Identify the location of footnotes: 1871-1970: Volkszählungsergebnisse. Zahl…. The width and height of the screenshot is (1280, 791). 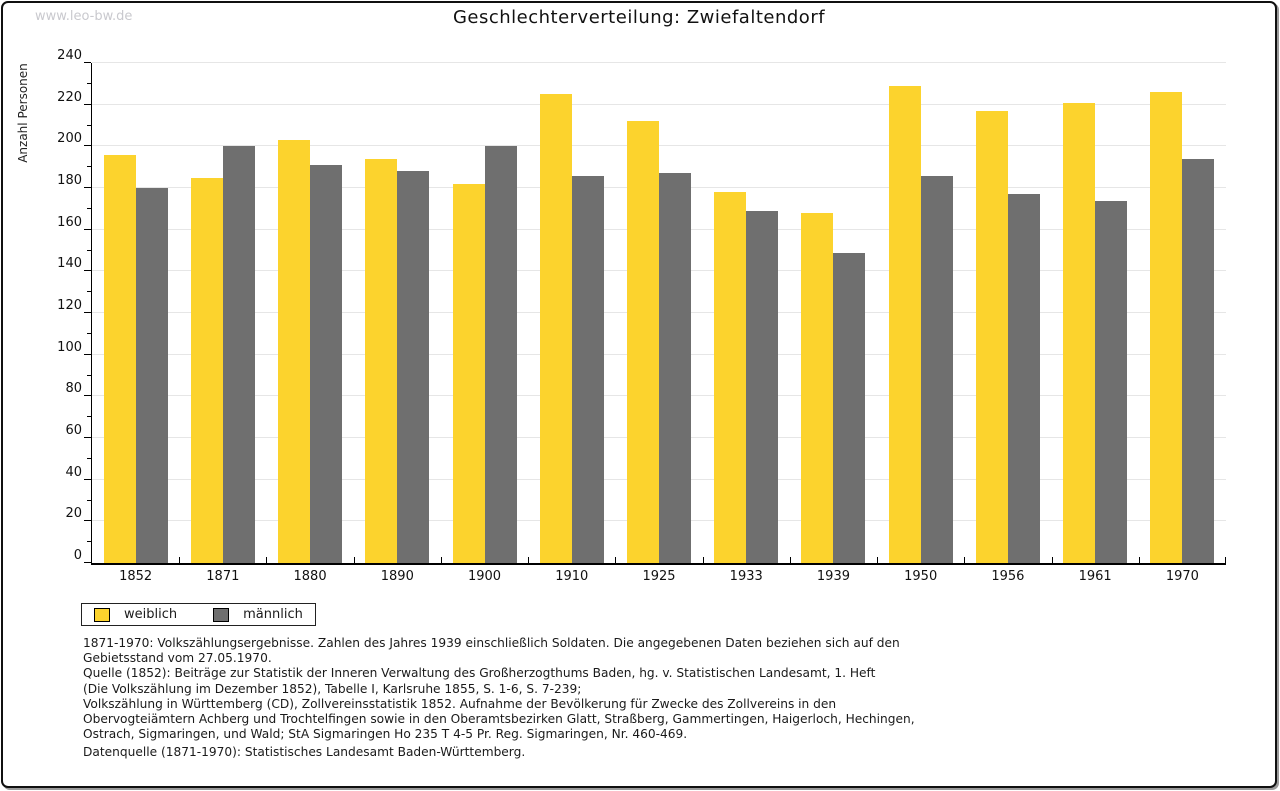
(499, 689).